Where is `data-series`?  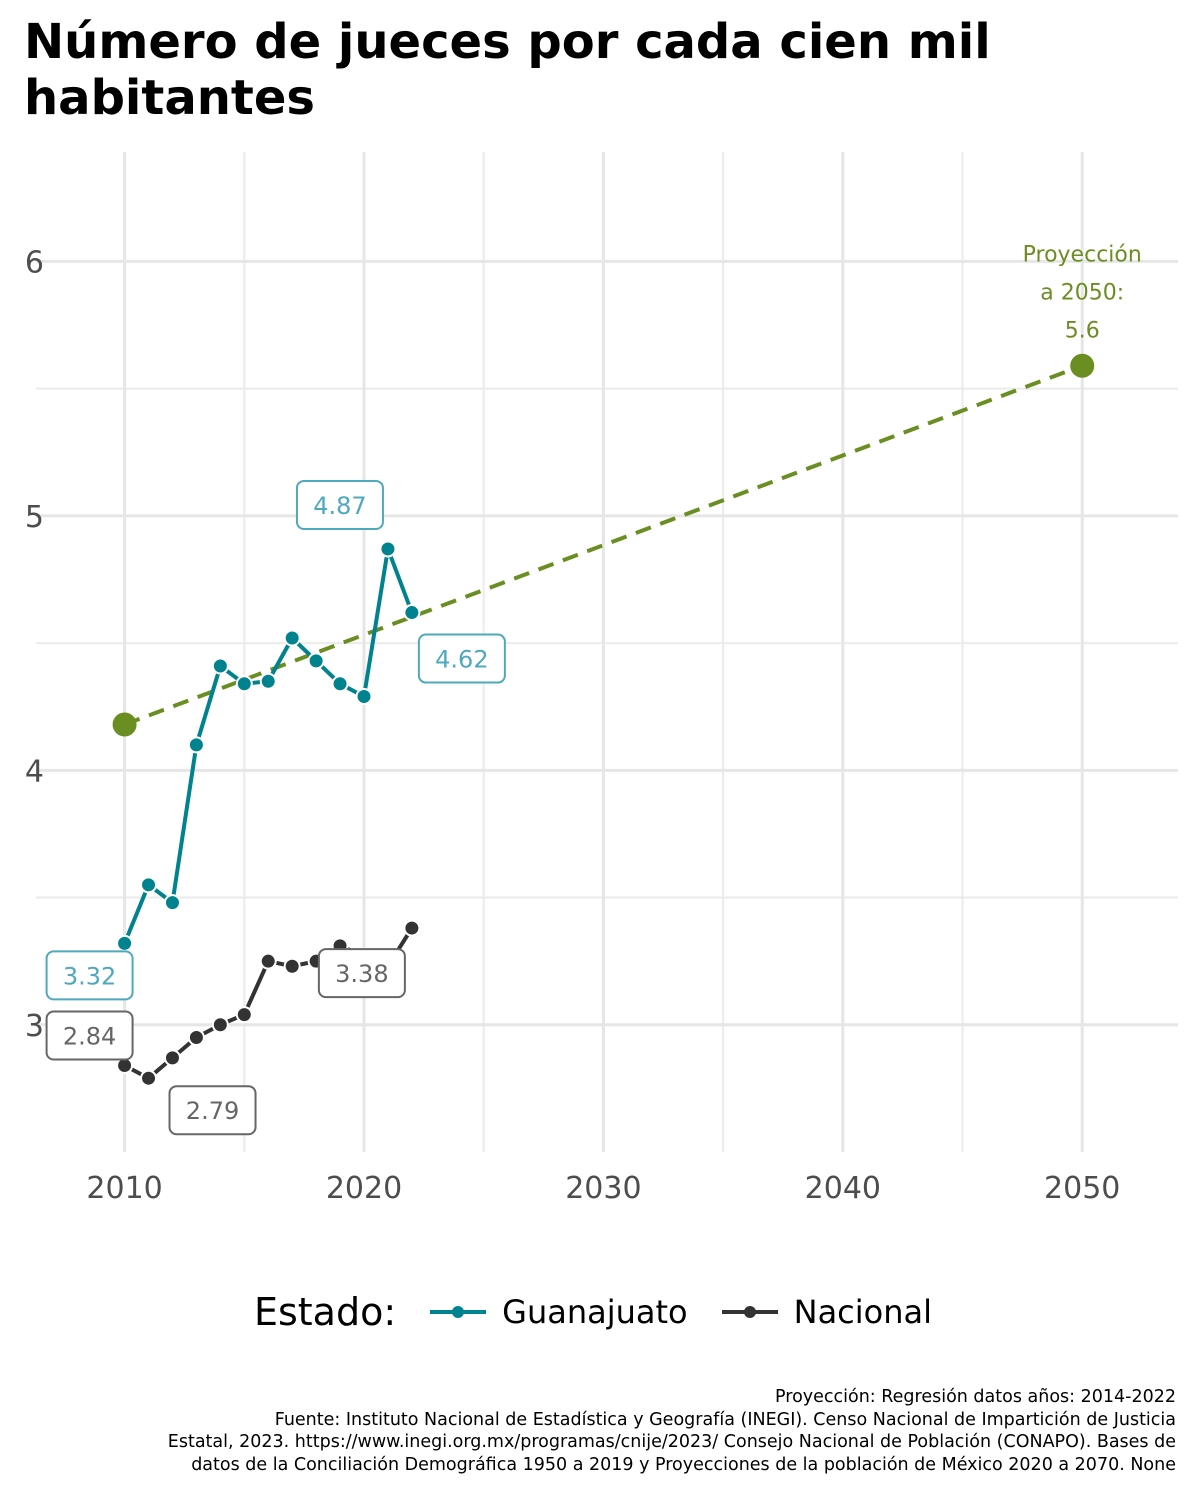 data-series is located at coordinates (268, 813).